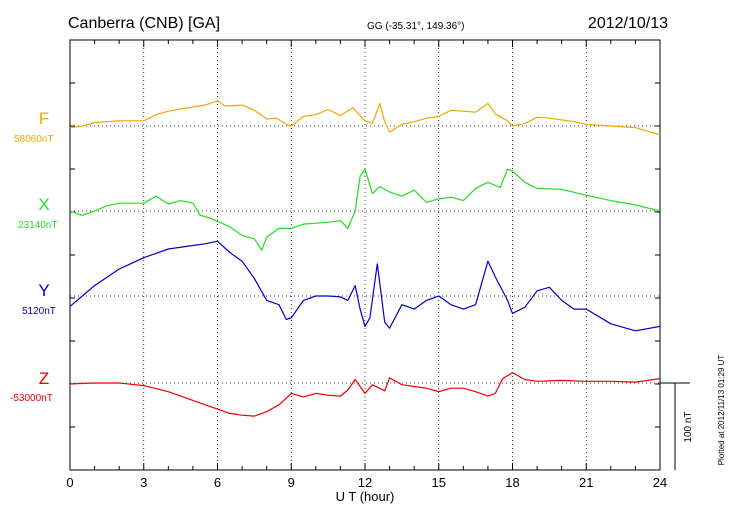 This screenshot has height=520, width=730. Describe the element at coordinates (144, 23) in the screenshot. I see `station-title: Canberra (CNB) [GA]` at that location.